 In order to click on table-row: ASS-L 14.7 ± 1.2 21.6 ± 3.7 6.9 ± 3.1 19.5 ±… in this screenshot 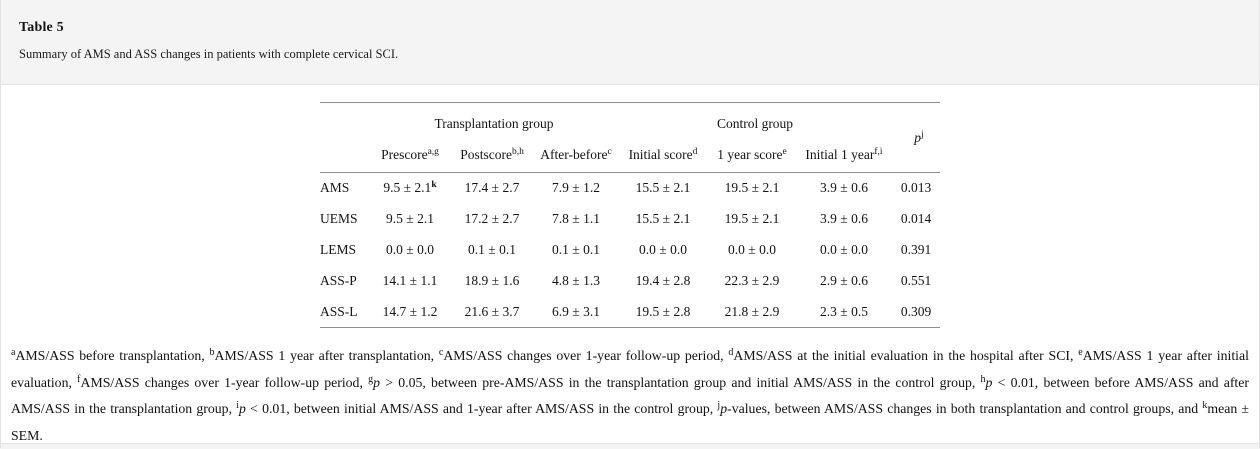, I will do `click(630, 312)`.